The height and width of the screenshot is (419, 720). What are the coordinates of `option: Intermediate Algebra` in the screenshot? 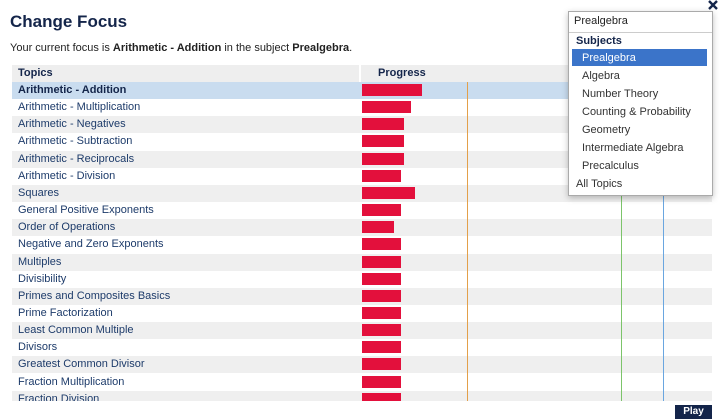 It's located at (639, 147).